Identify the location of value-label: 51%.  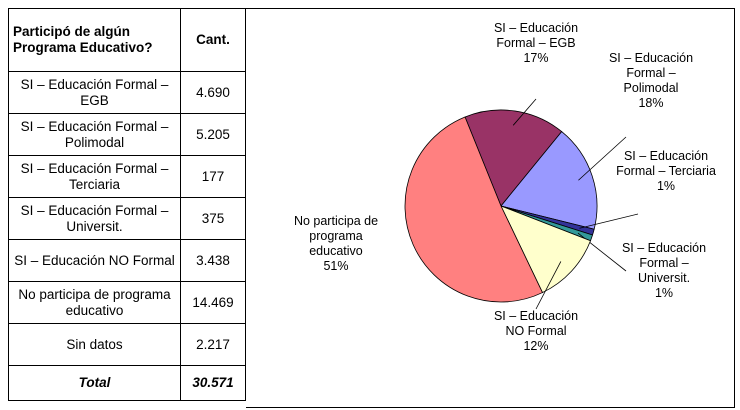
(336, 266).